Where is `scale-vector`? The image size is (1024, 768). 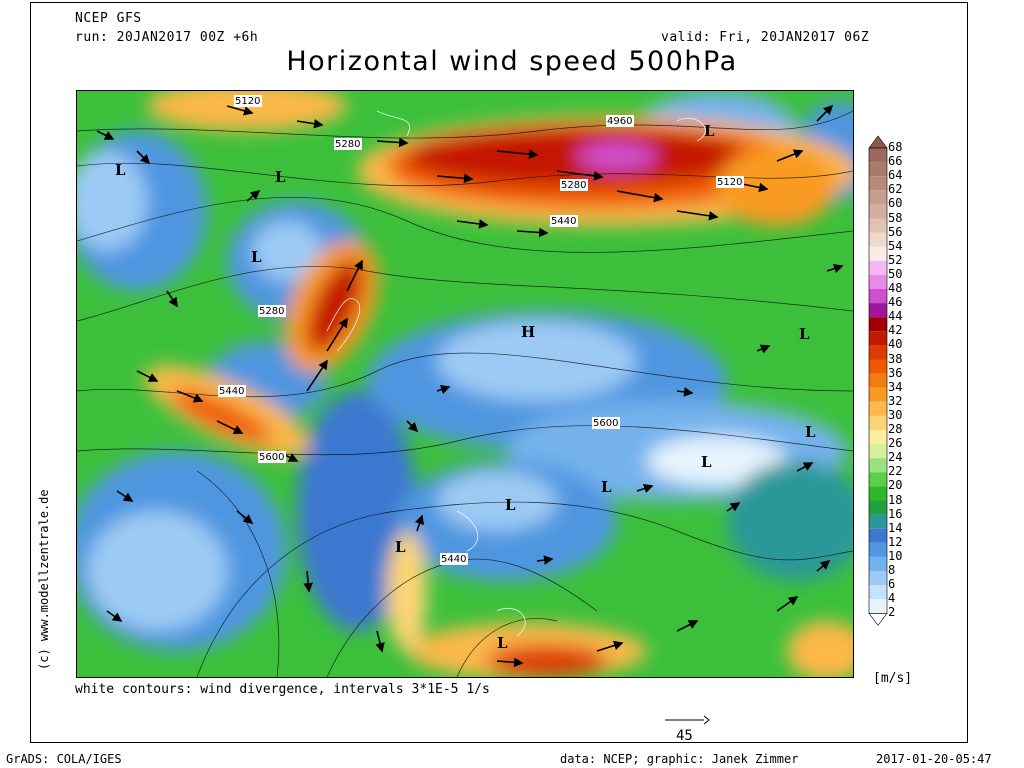 scale-vector is located at coordinates (687, 721).